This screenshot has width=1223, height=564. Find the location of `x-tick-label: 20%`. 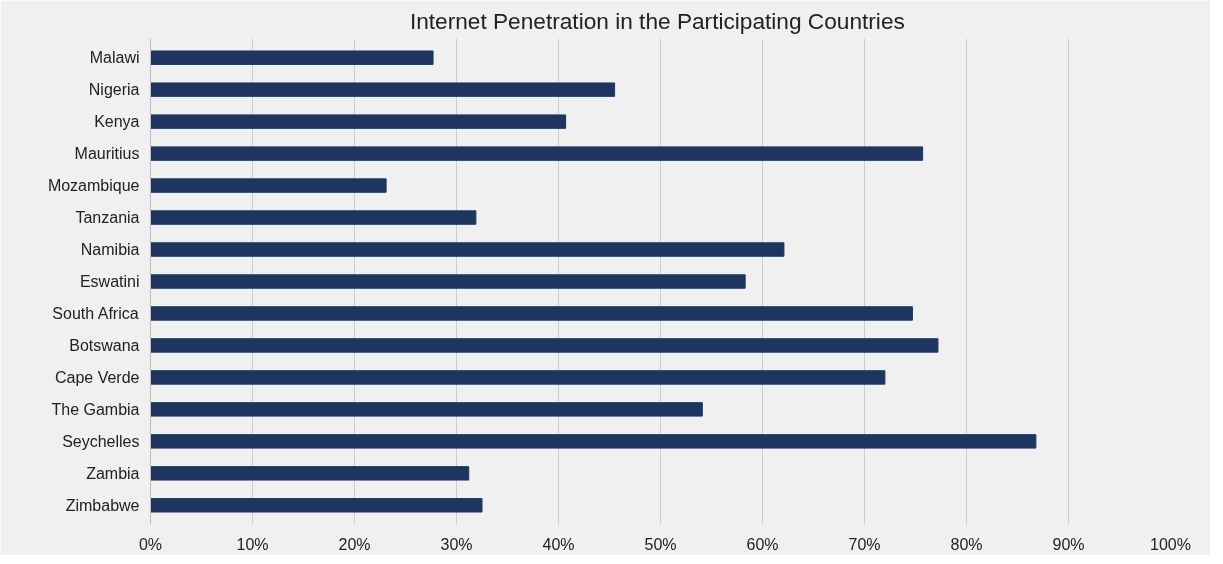

x-tick-label: 20% is located at coordinates (354, 544).